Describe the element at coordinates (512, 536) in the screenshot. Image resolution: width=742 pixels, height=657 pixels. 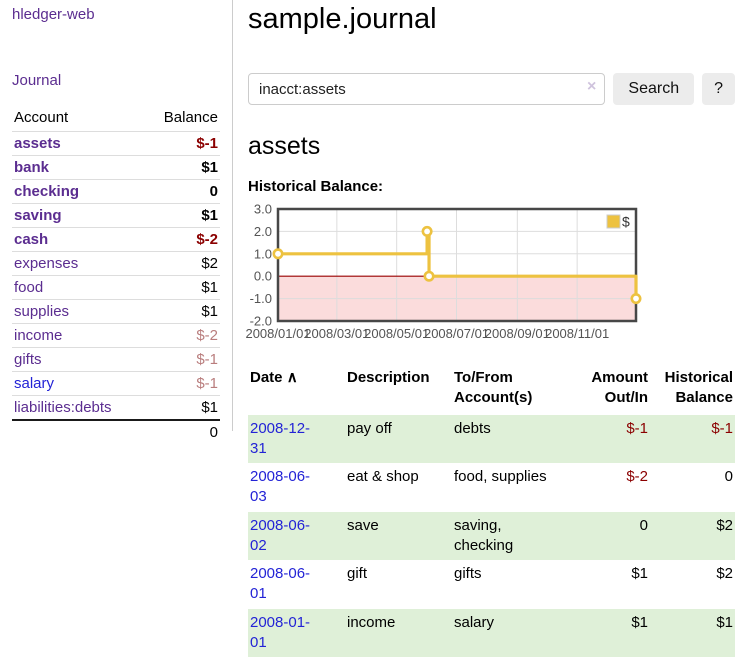
I see `transaction-accounts: saving, checking` at that location.